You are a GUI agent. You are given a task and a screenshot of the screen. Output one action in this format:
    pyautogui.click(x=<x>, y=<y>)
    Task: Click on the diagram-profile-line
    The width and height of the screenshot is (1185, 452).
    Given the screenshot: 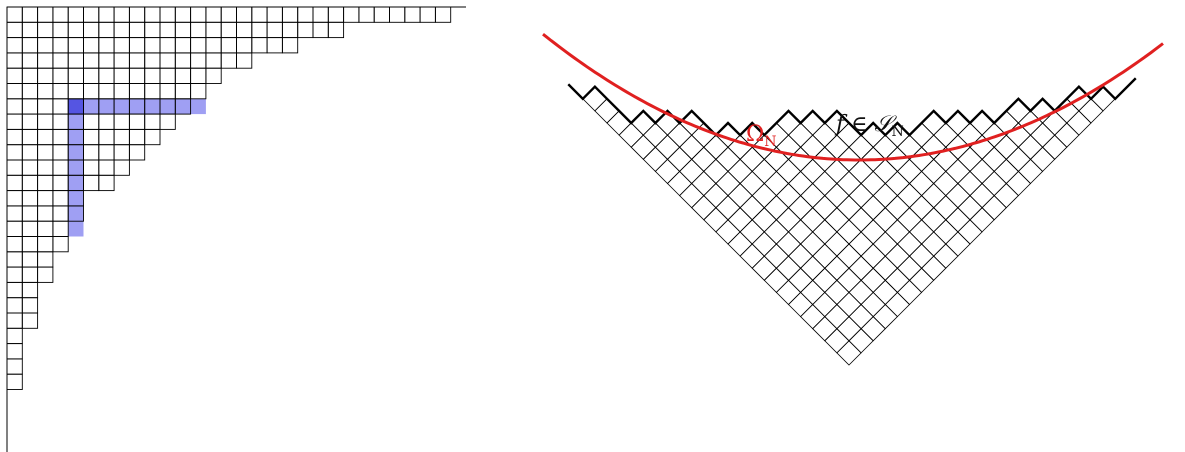 What is the action you would take?
    pyautogui.click(x=852, y=107)
    